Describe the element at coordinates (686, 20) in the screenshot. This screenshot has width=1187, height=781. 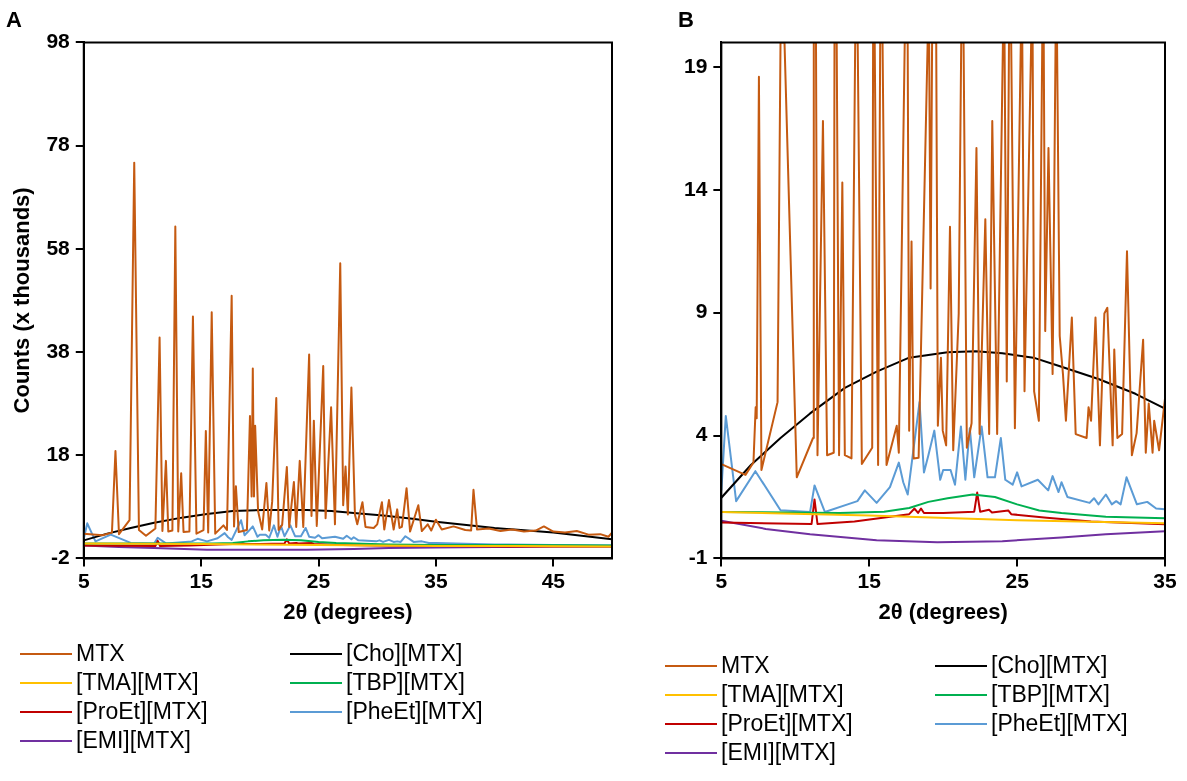
I see `chart-title: B` at that location.